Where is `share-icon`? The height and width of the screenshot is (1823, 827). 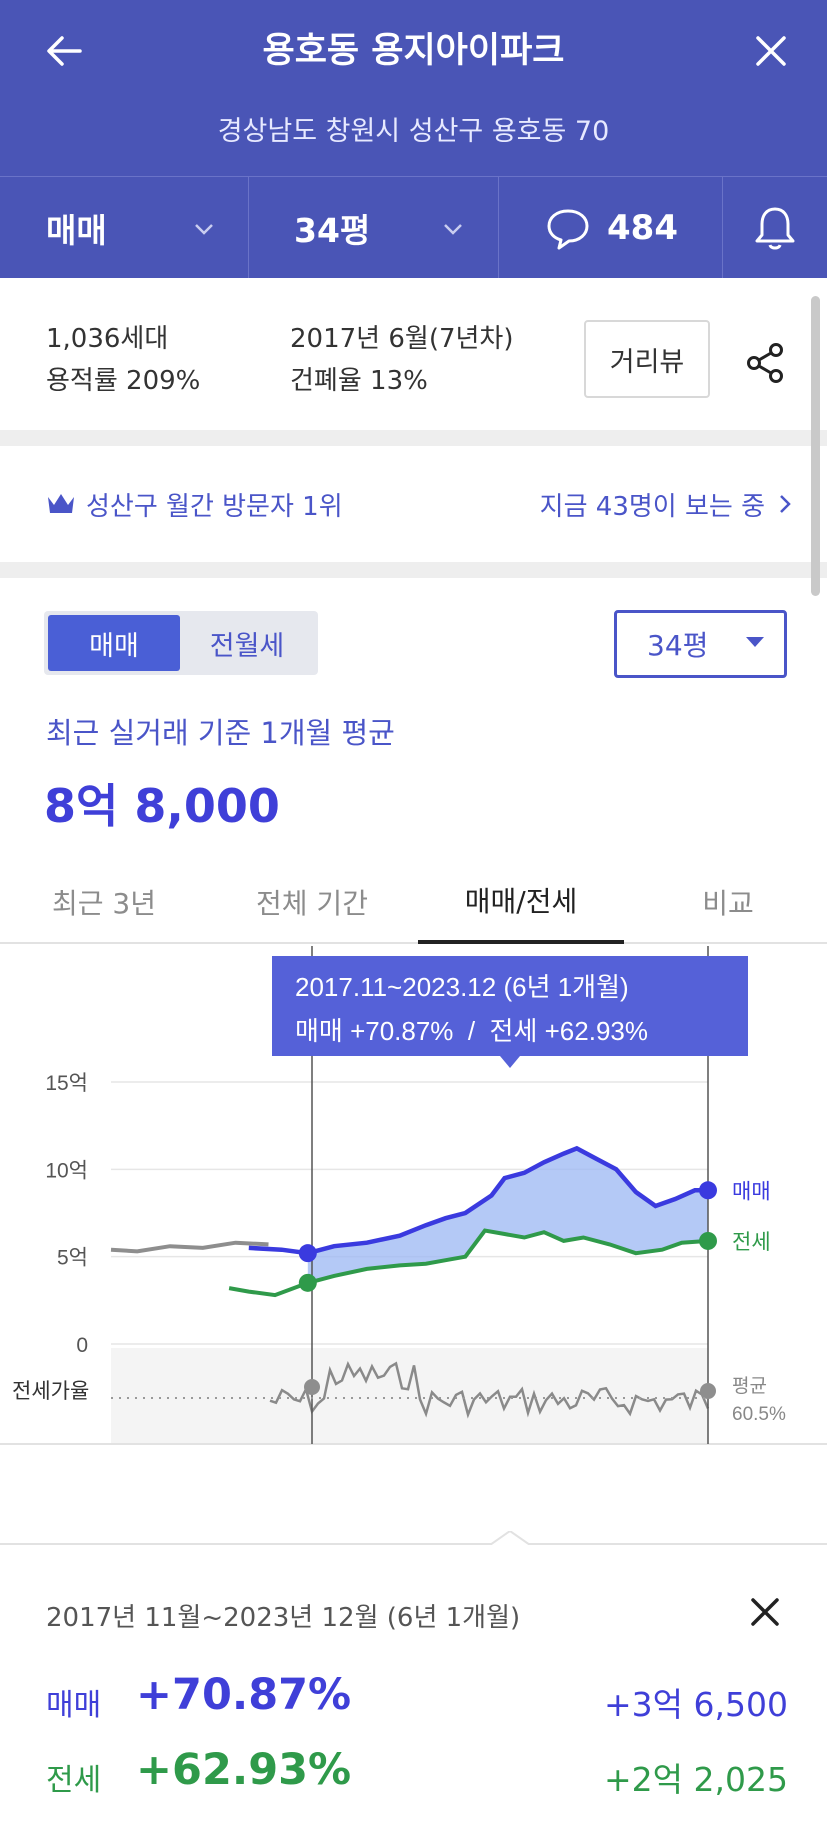
share-icon is located at coordinates (765, 363).